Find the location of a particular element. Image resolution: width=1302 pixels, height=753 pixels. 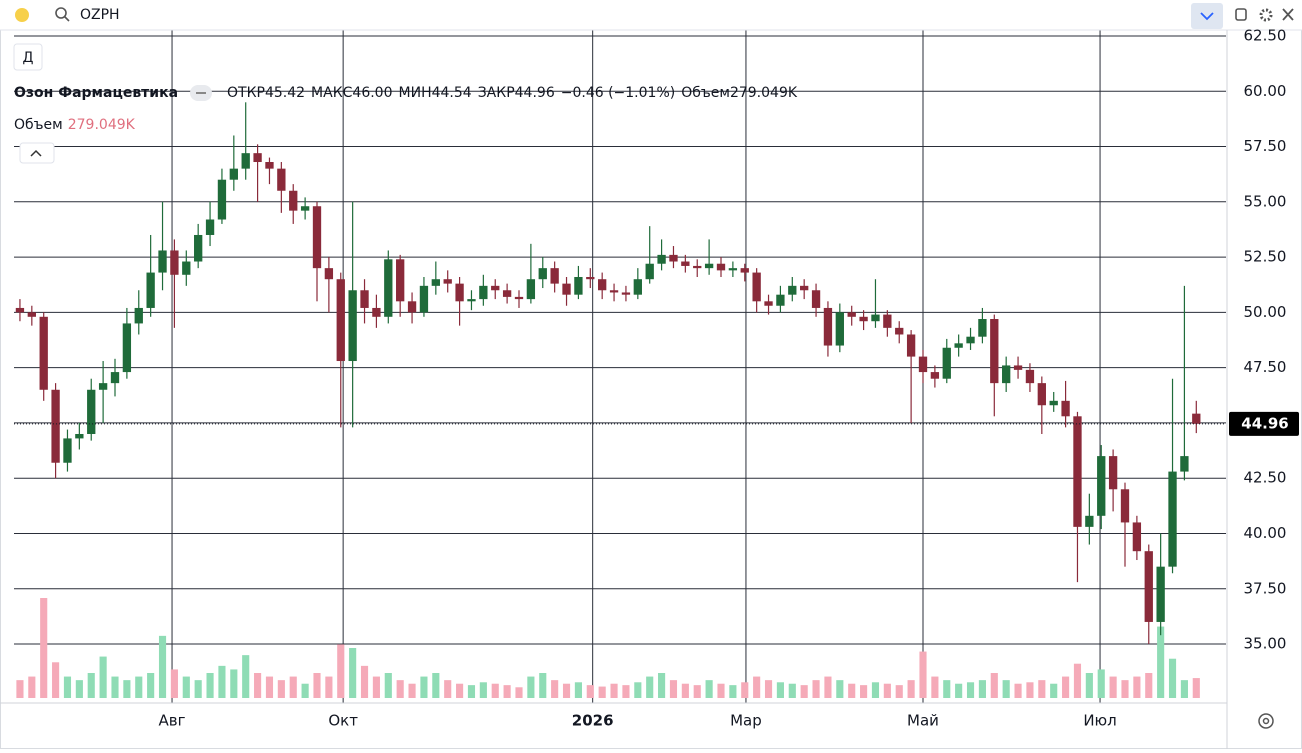

y-tick-label: 62.50 is located at coordinates (1265, 35).